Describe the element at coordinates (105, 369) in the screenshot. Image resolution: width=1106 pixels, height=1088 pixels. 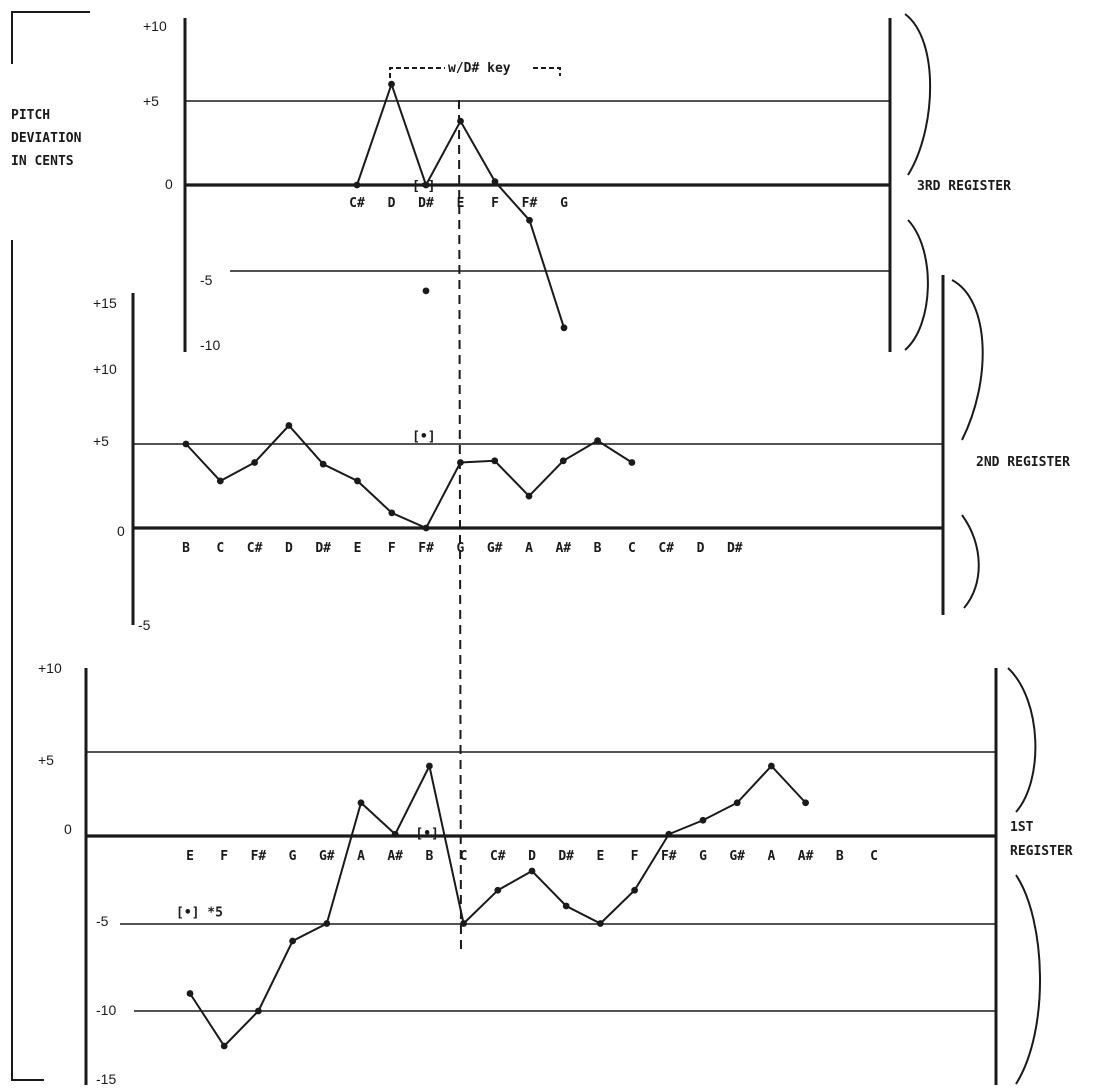
I see `register-2-ytick-1: +10` at that location.